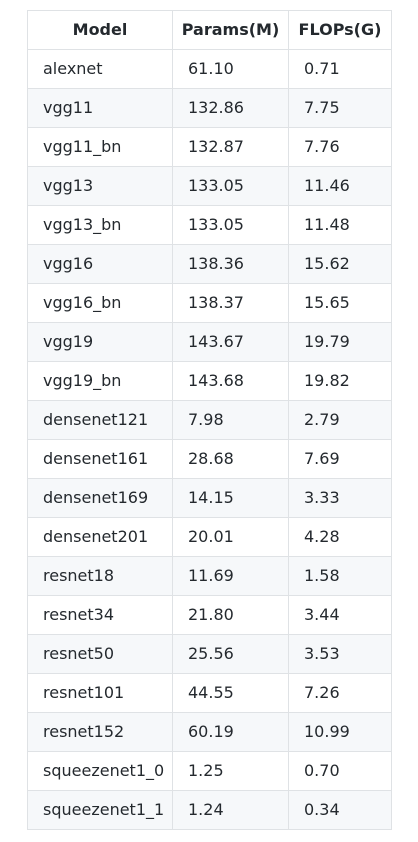 The height and width of the screenshot is (842, 418). I want to click on table-row: resnet152 60.19 10.99, so click(209, 732).